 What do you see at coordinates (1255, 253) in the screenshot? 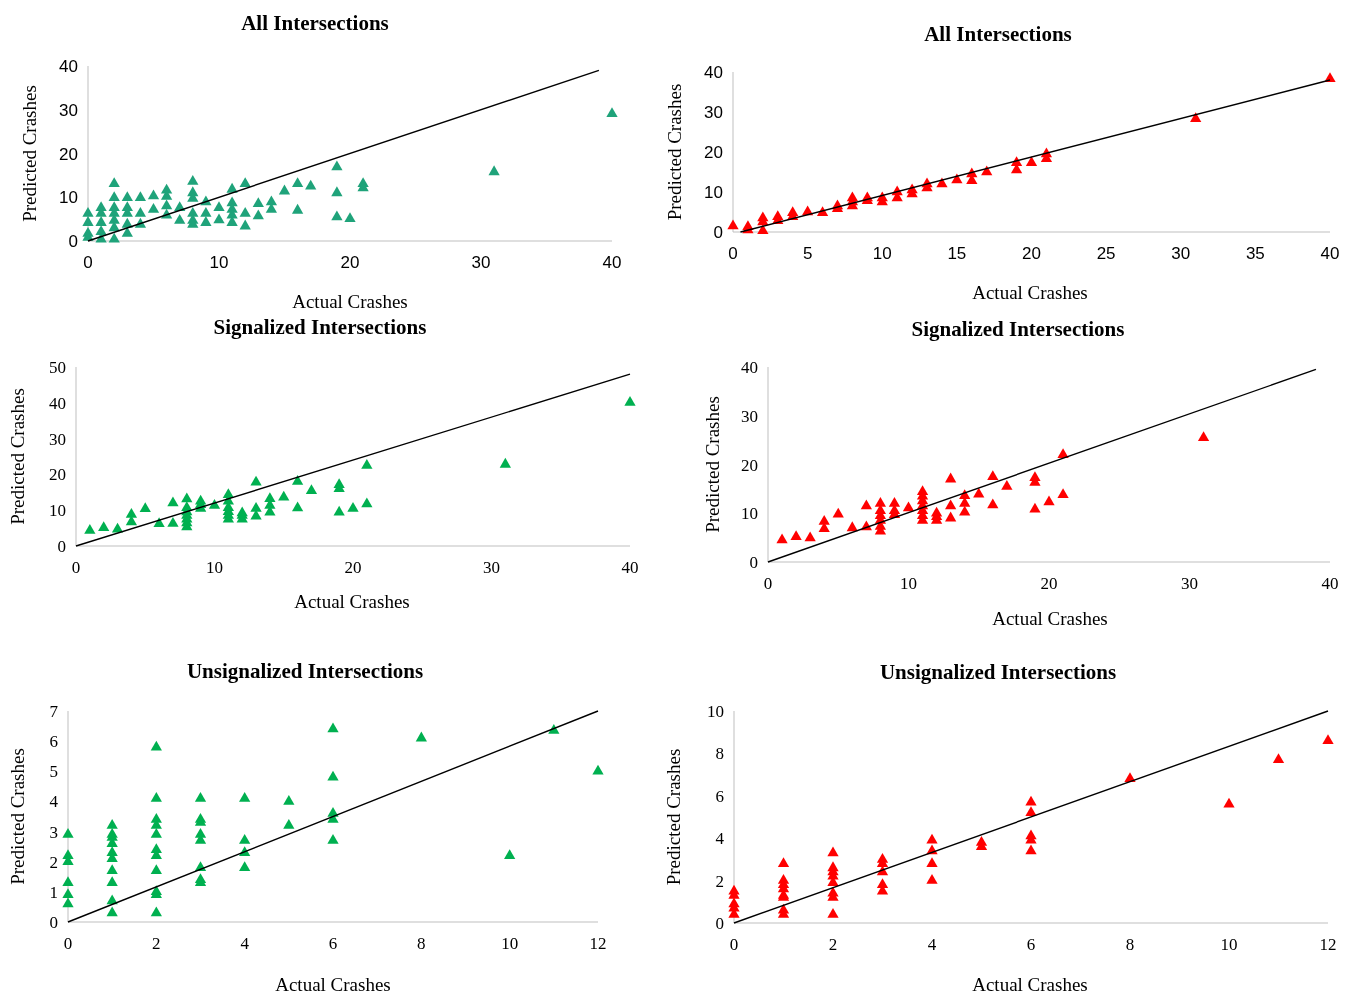
I see `x-tick-label: 35` at bounding box center [1255, 253].